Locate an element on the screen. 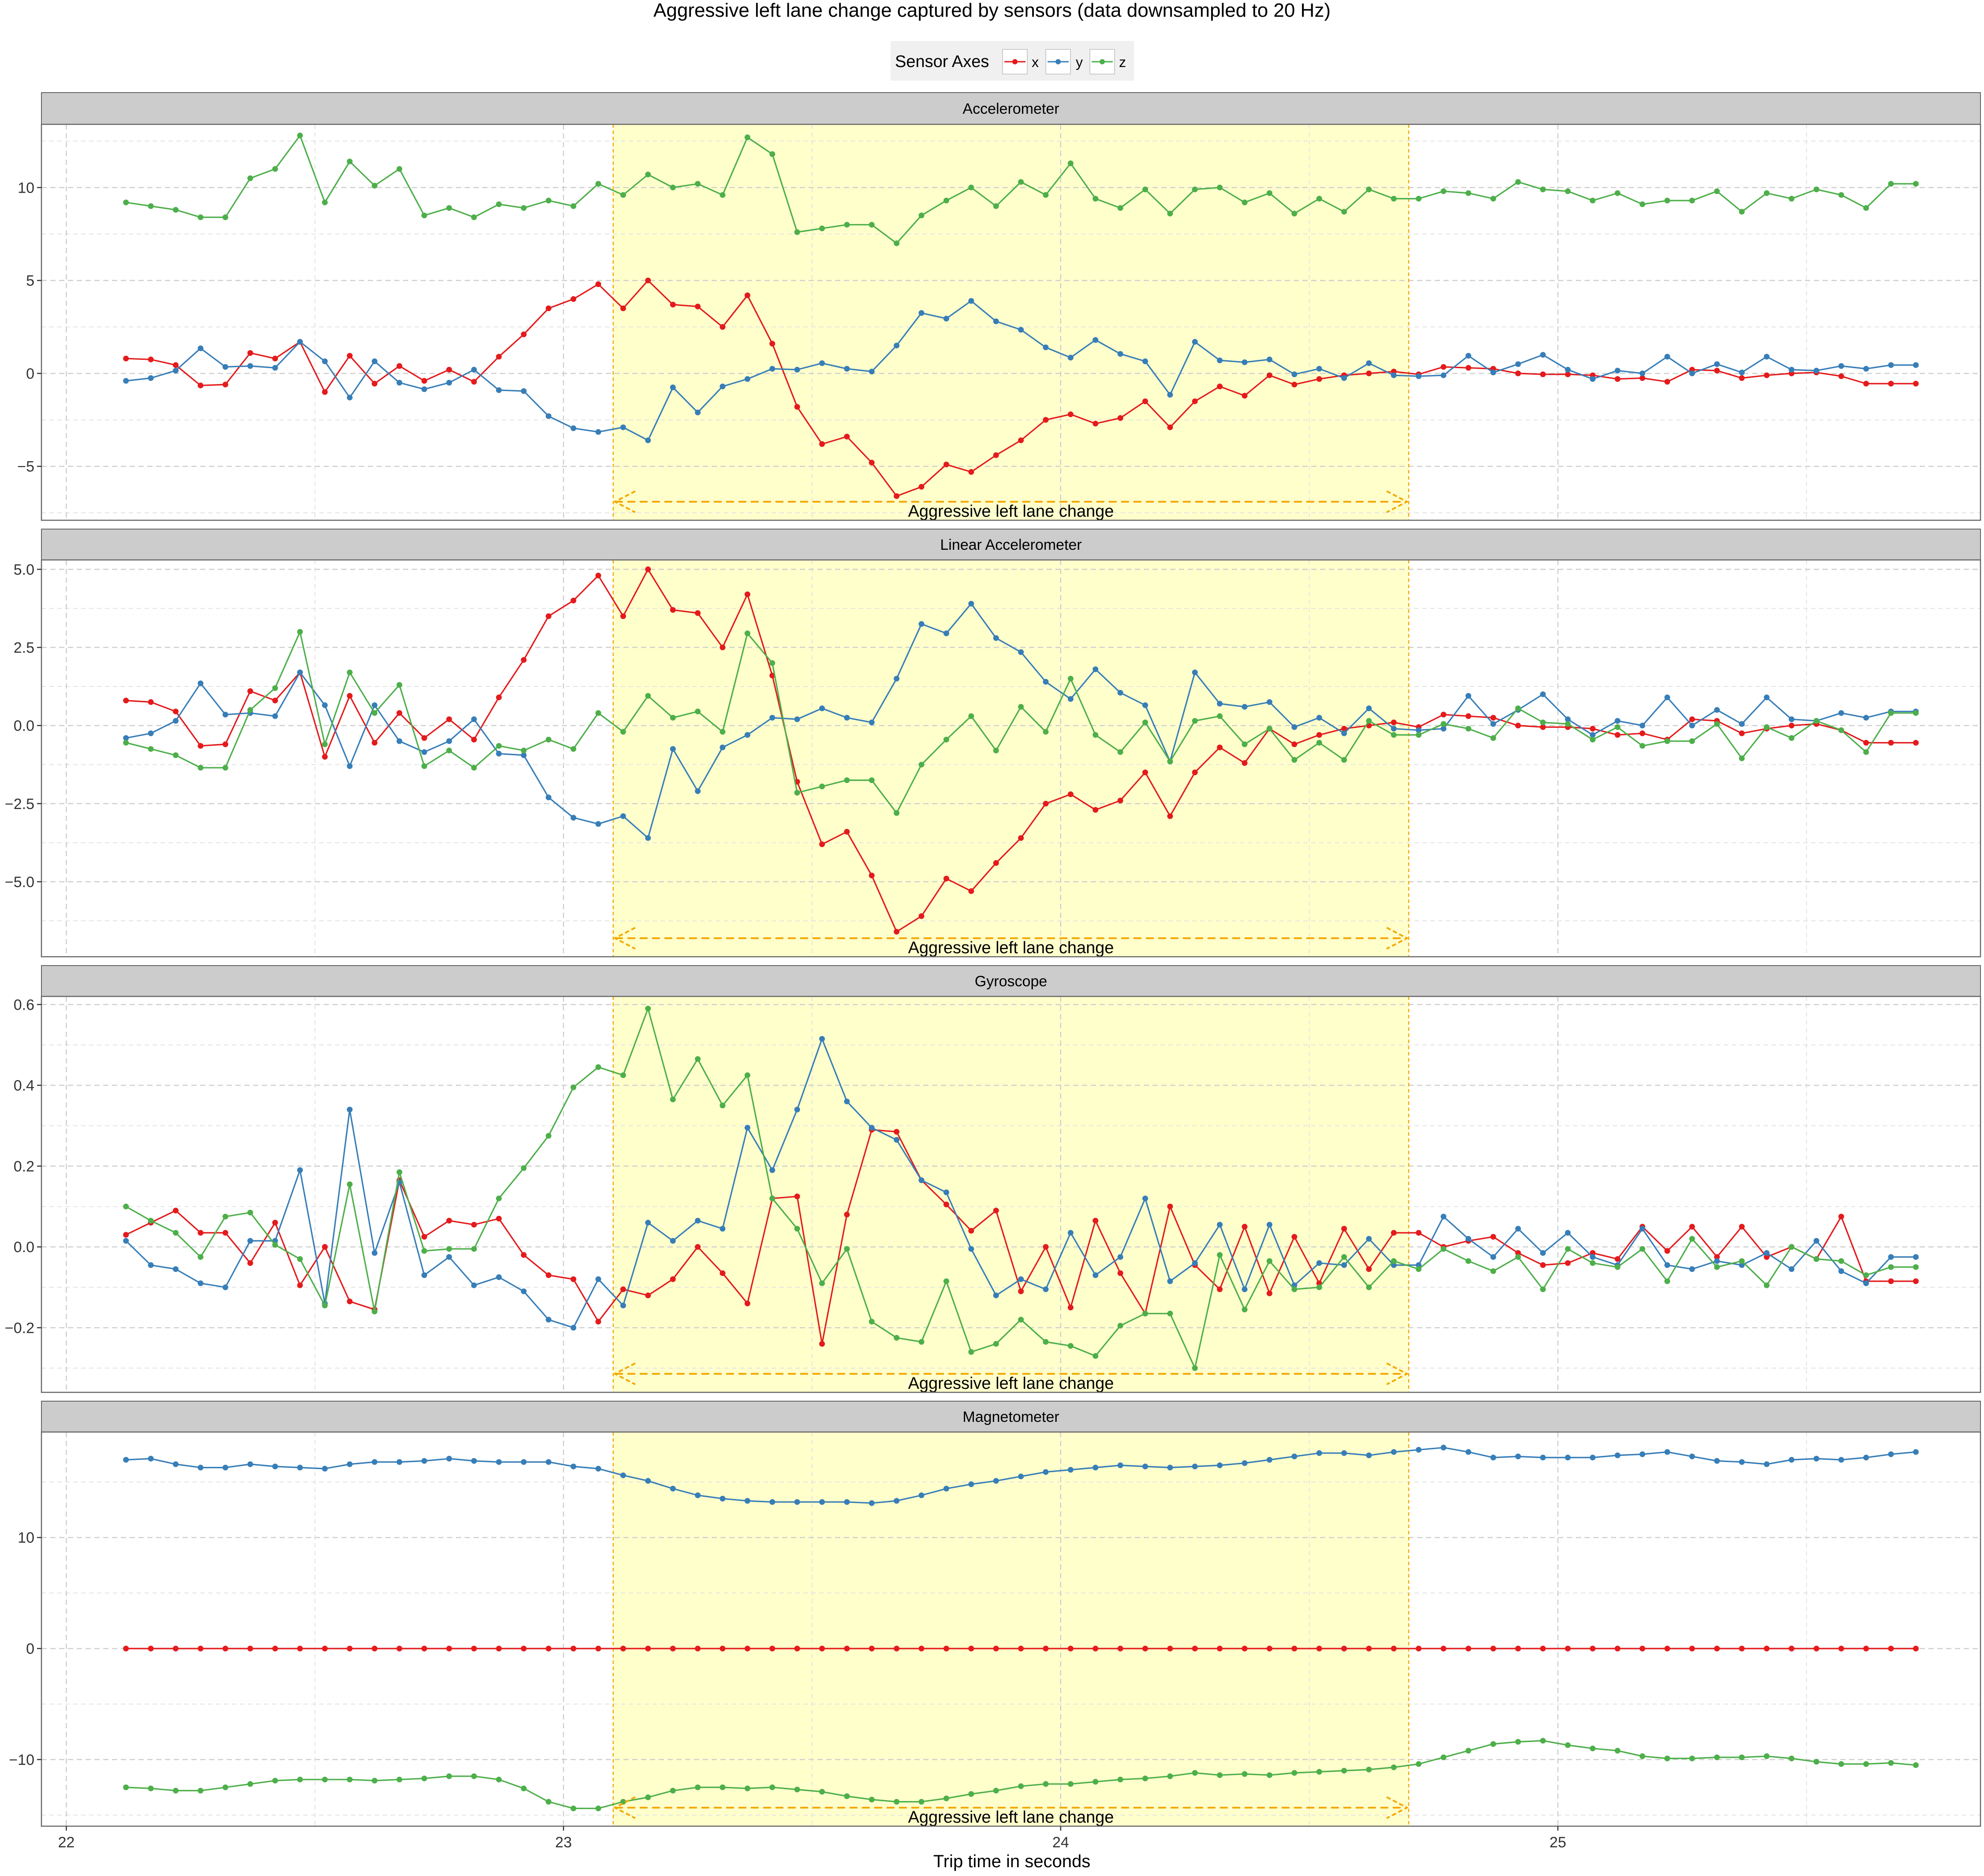 The width and height of the screenshot is (1984, 1876). facet-strip-label: Gyroscope is located at coordinates (1011, 981).